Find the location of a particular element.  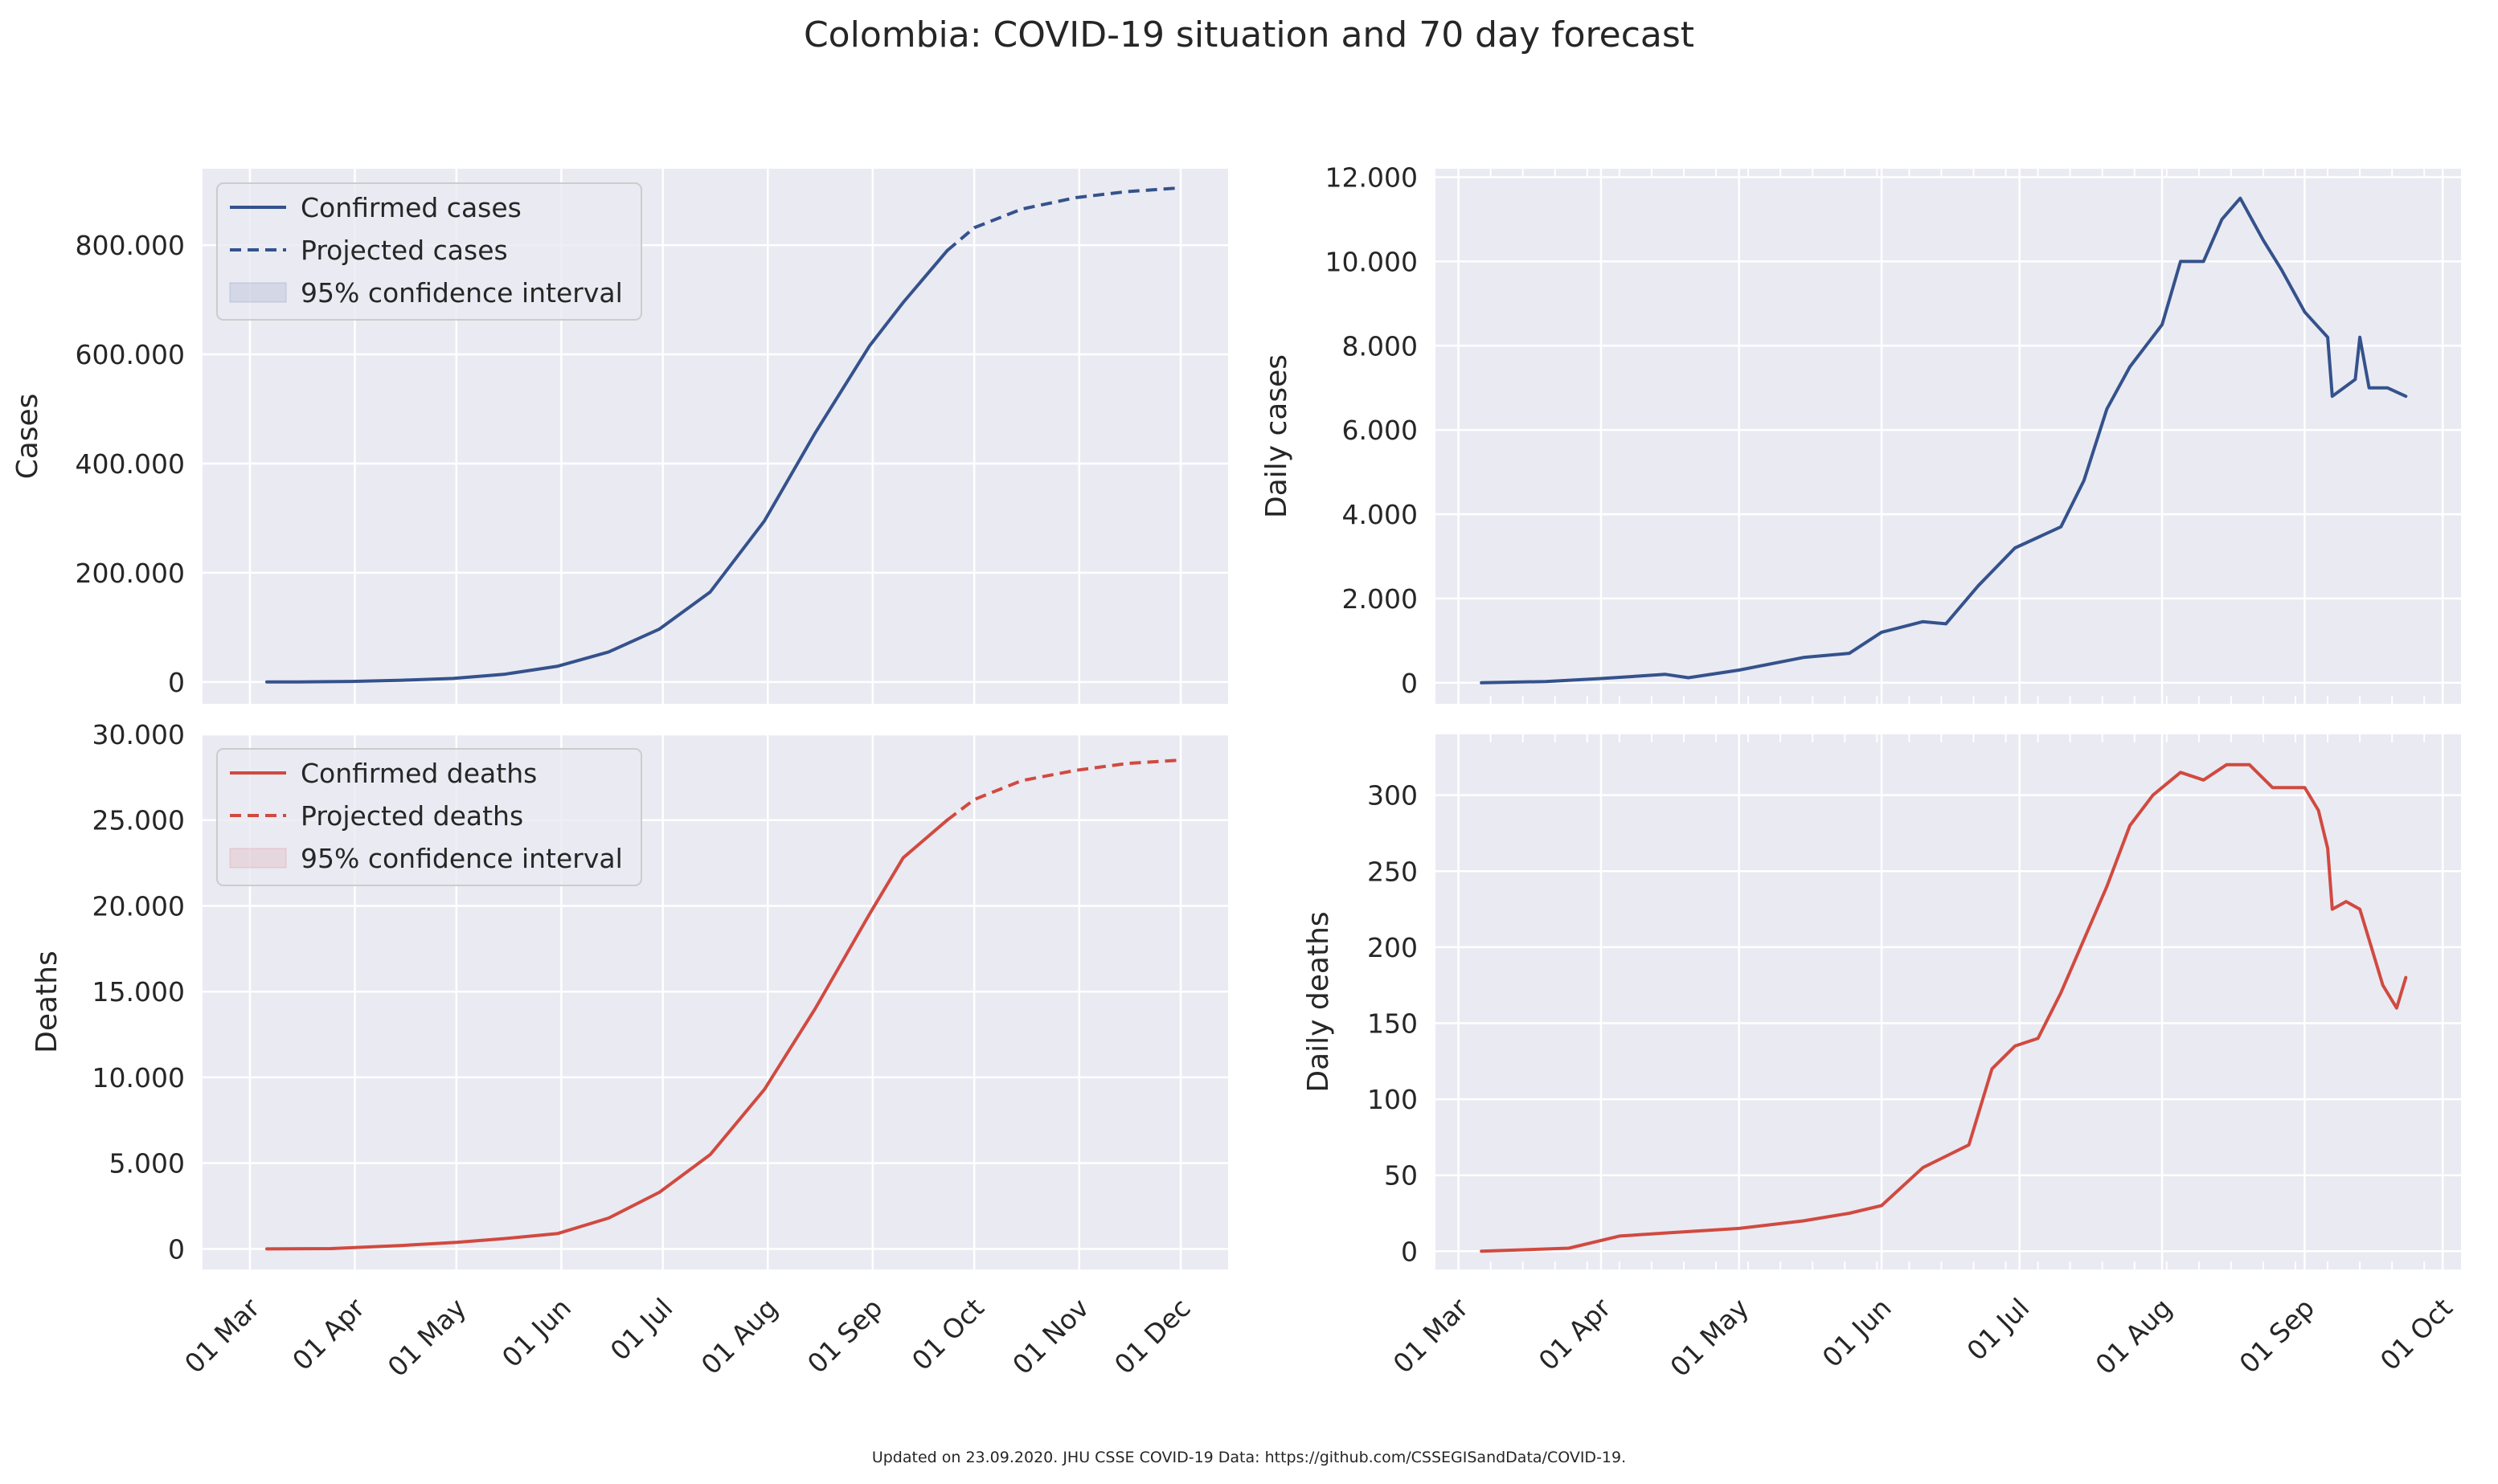

legend-label: Projected deaths is located at coordinates (412, 816).